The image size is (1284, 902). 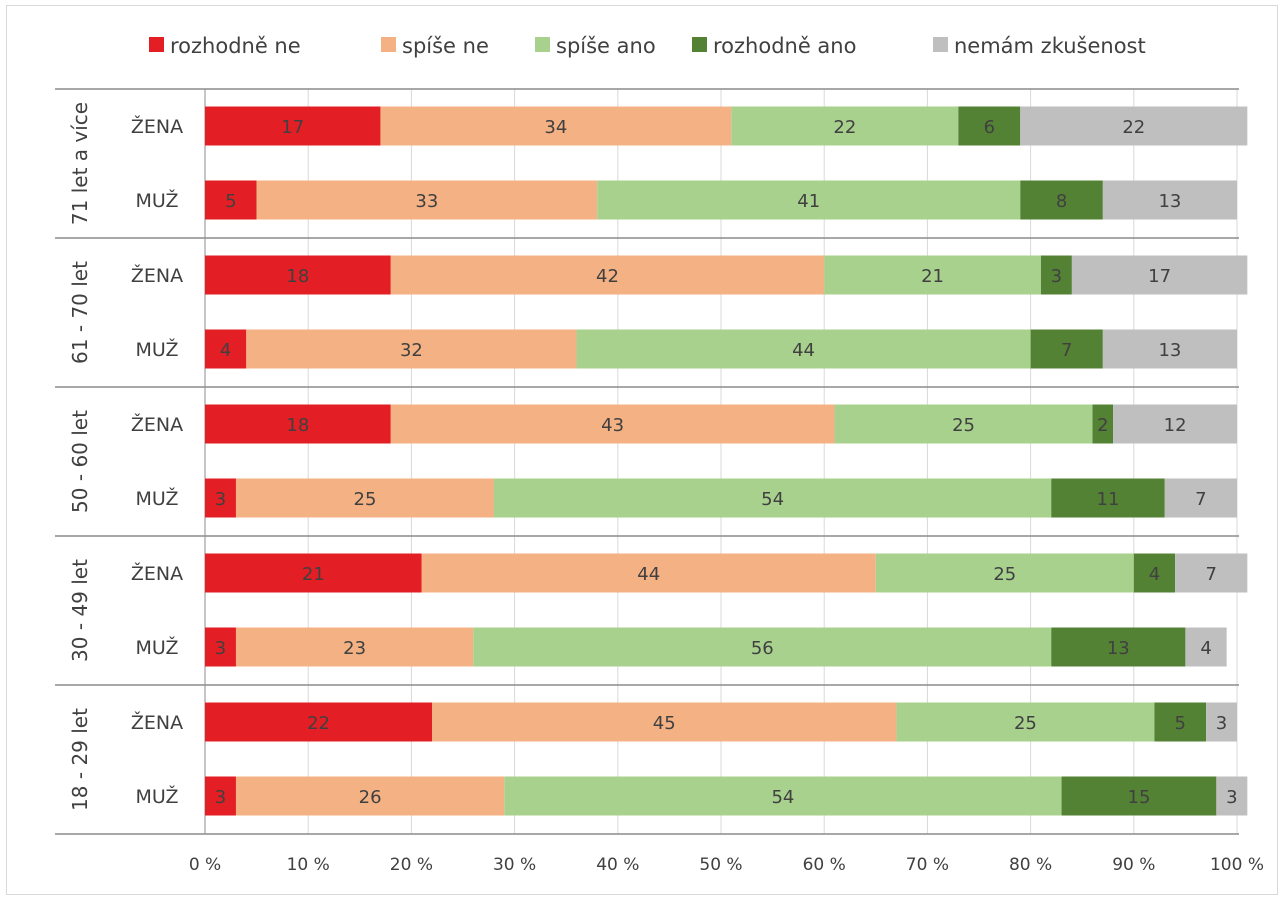 What do you see at coordinates (445, 46) in the screenshot?
I see `legend-label: spíše ne` at bounding box center [445, 46].